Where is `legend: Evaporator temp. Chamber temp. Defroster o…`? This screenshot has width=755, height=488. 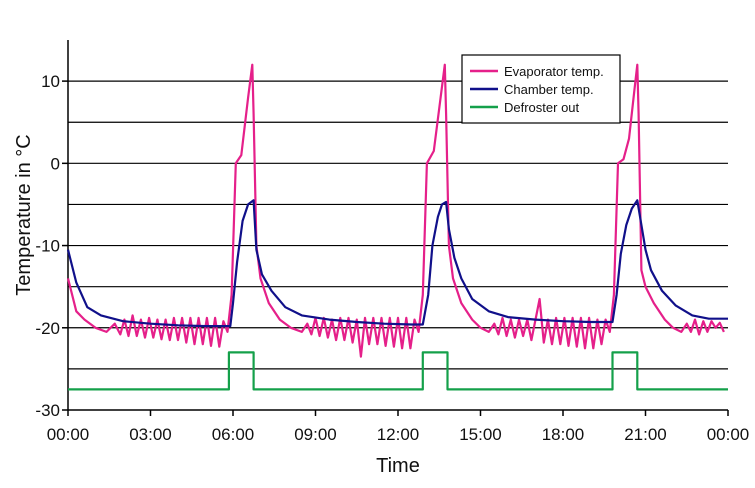 legend: Evaporator temp. Chamber temp. Defroster o… is located at coordinates (541, 89).